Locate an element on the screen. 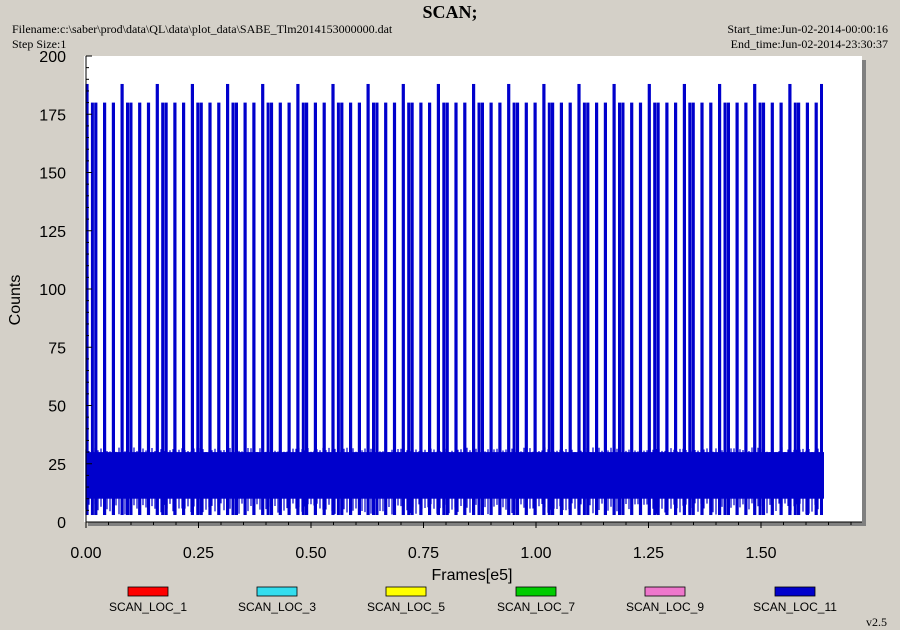 This screenshot has width=900, height=630. plot-frame-shadow-bottom is located at coordinates (477, 524).